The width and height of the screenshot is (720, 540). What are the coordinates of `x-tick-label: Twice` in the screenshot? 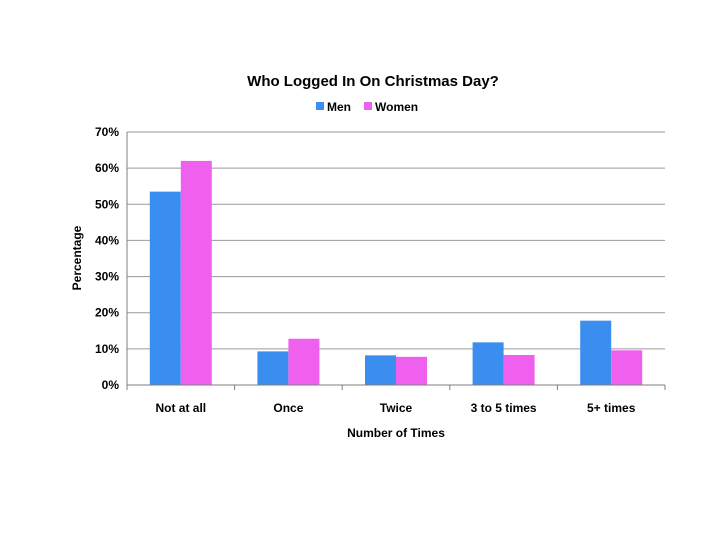 It's located at (396, 408).